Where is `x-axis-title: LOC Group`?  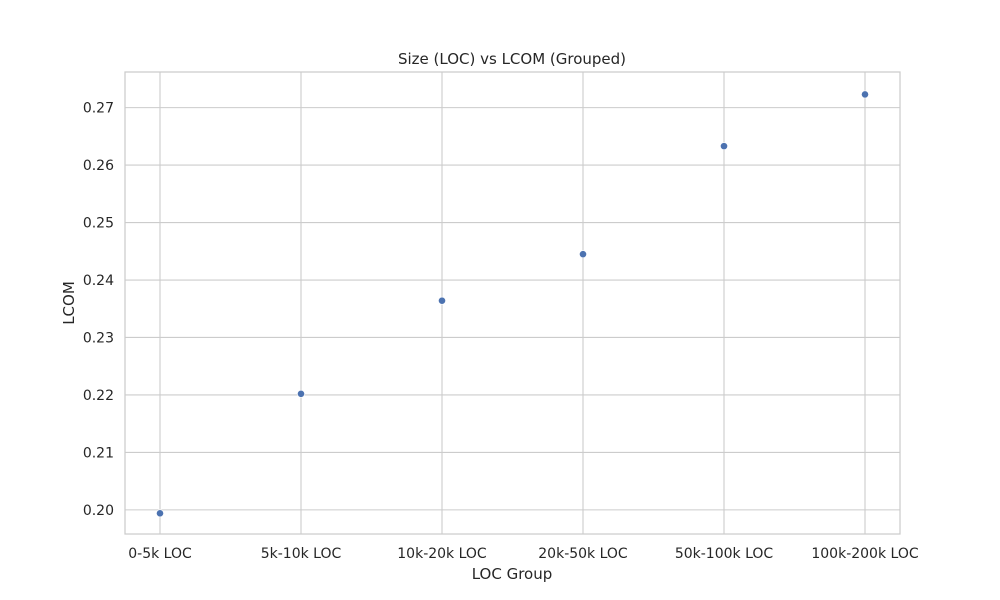
x-axis-title: LOC Group is located at coordinates (512, 574).